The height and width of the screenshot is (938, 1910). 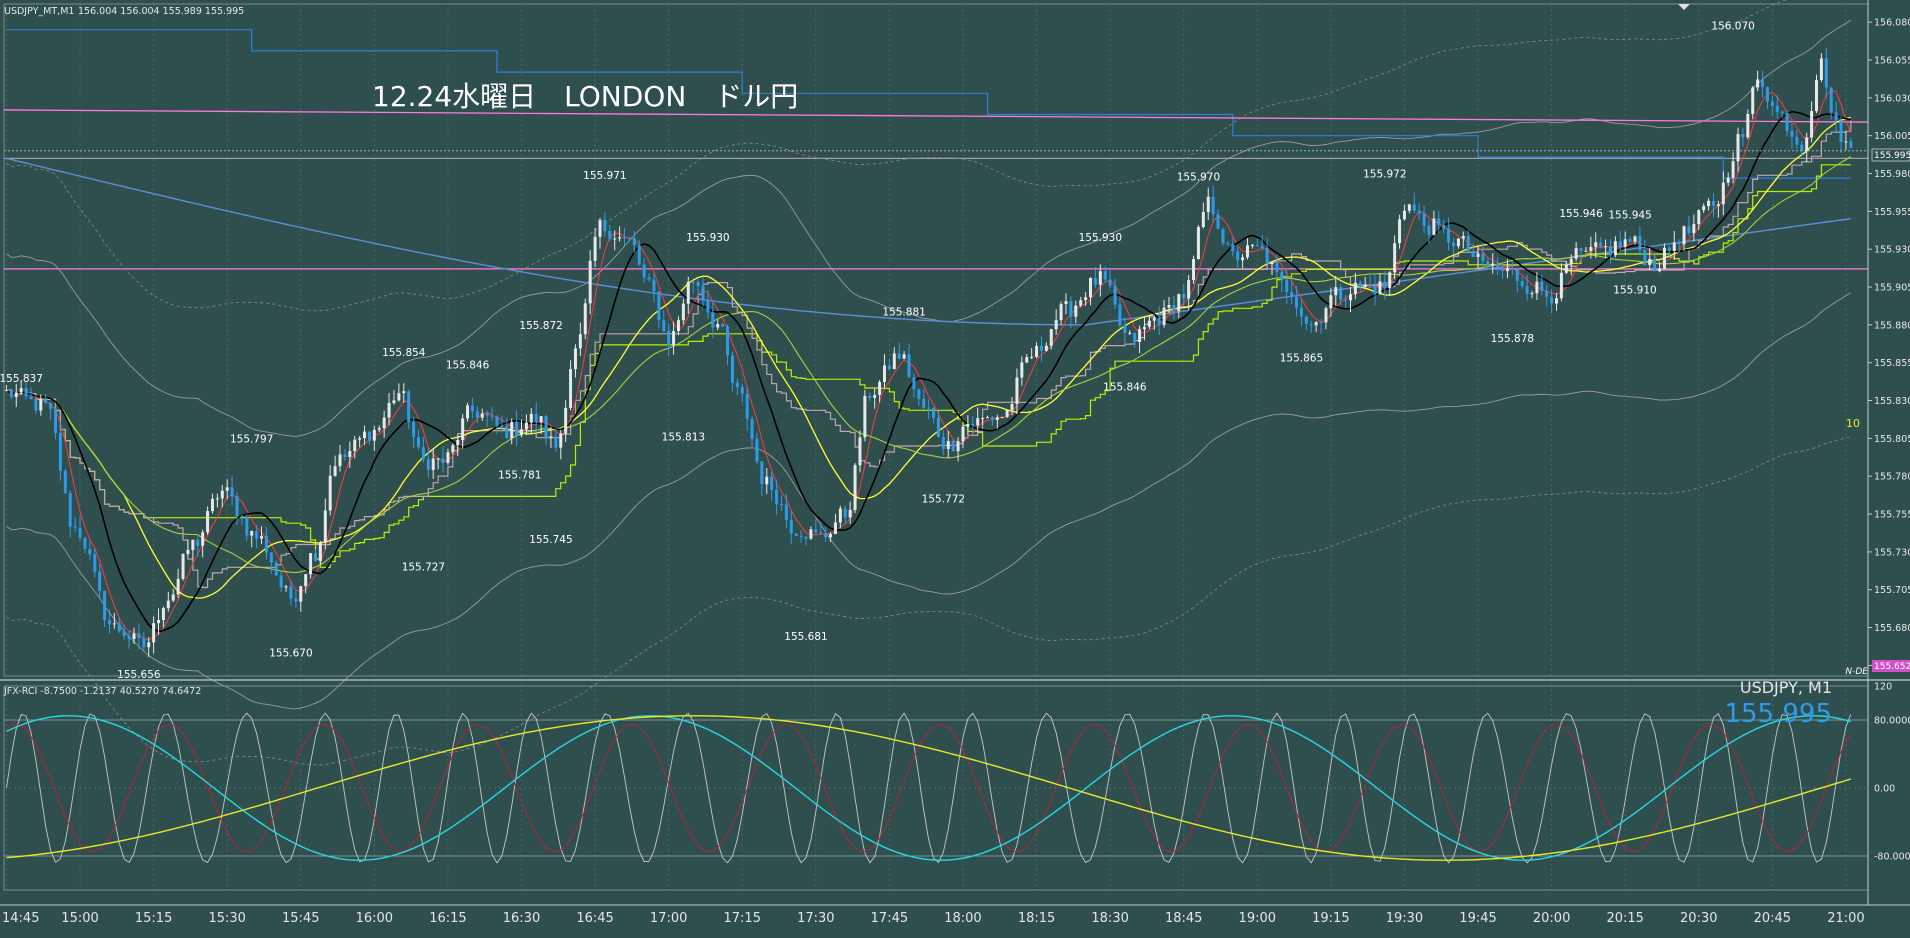 I want to click on x-tick-label: 21:00, so click(x=1845, y=918).